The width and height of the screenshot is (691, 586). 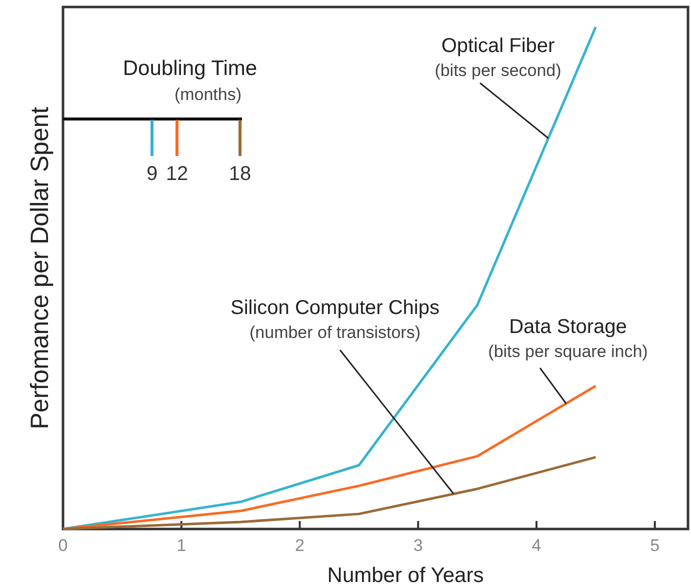 What do you see at coordinates (190, 80) in the screenshot?
I see `legend-title: Doubling Time (months)` at bounding box center [190, 80].